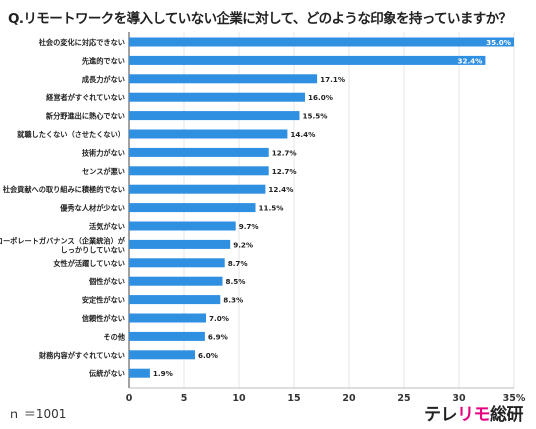 This screenshot has width=536, height=429. What do you see at coordinates (37, 414) in the screenshot?
I see `sample-size-note: ｎ ＝1001` at bounding box center [37, 414].